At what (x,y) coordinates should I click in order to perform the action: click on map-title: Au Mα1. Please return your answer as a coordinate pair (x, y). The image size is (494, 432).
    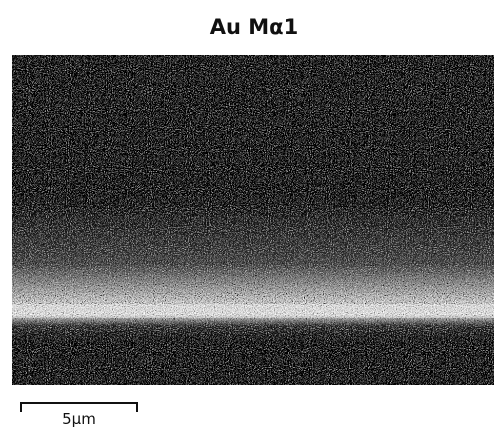
    Looking at the image, I should click on (254, 27).